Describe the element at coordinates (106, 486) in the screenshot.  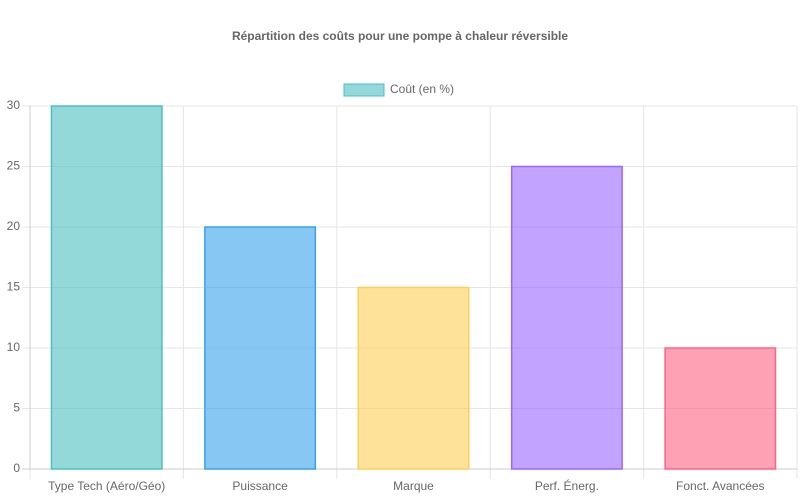
I see `x-tick-label: Type Tech (Aéro/Géo)` at that location.